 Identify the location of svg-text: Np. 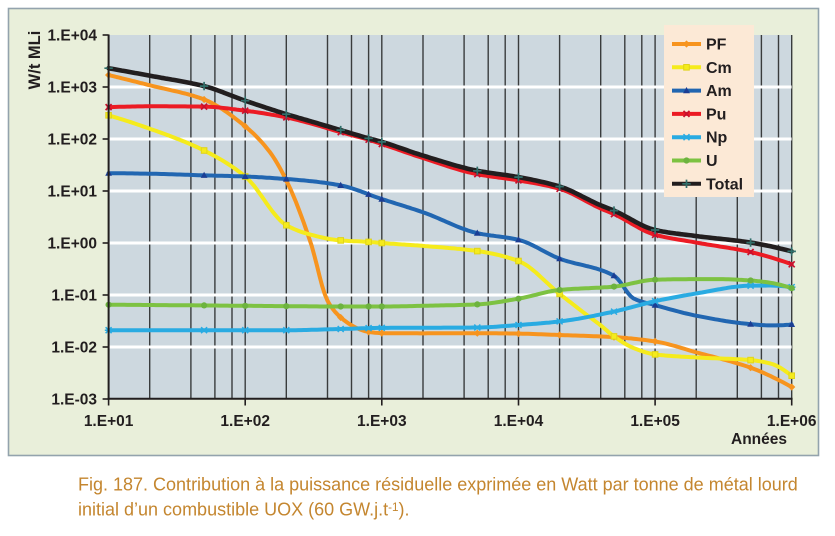
(717, 138).